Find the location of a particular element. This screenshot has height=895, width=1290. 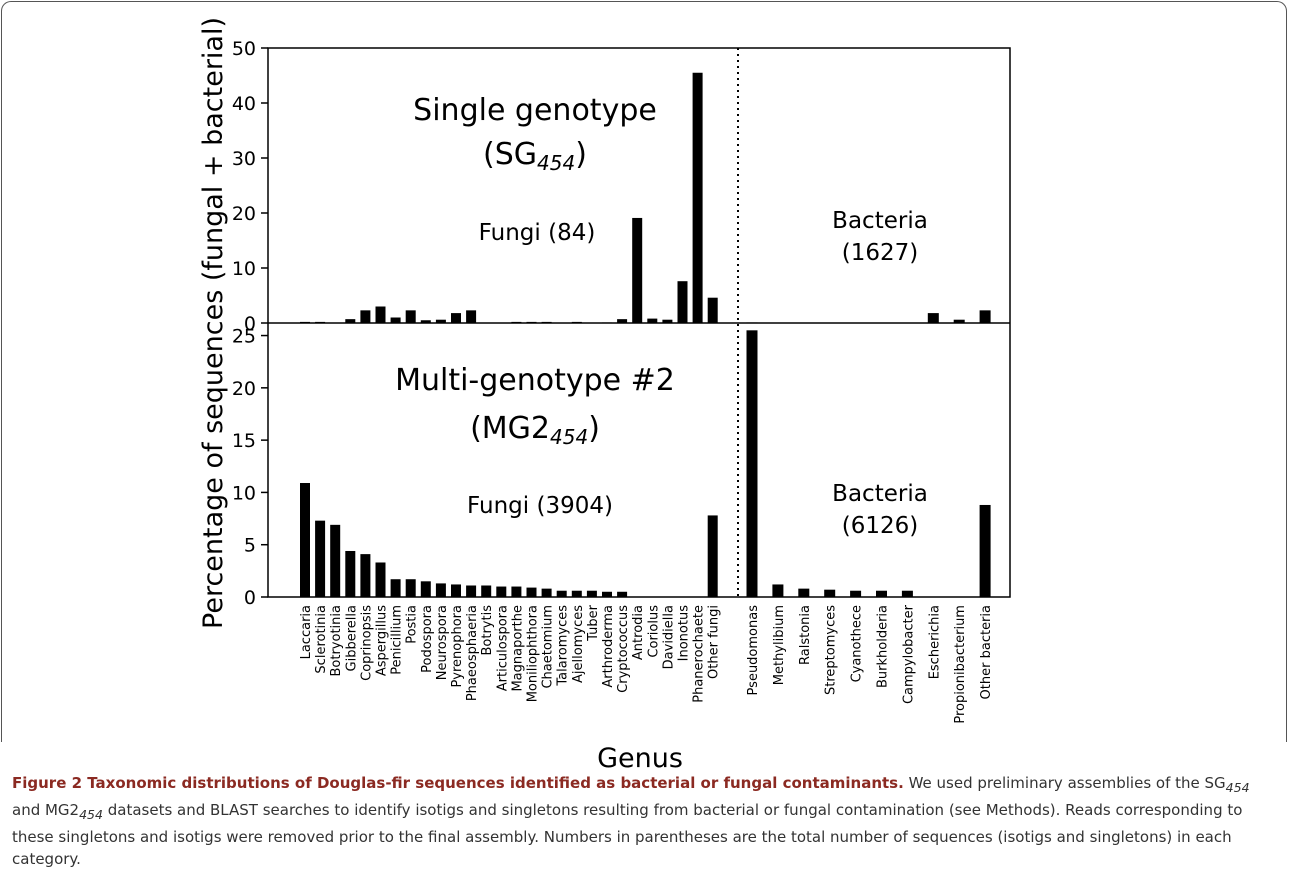

annotation: Fungi (84) is located at coordinates (537, 233).